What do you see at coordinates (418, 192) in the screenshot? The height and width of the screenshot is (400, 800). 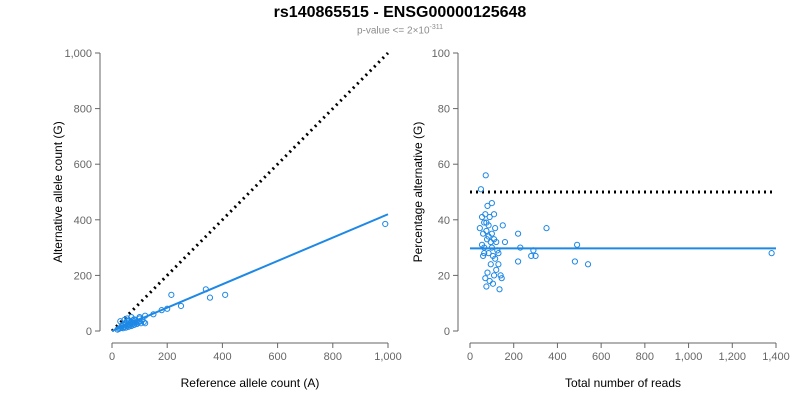 I see `y-axis-title: Percentage alternative (G)` at bounding box center [418, 192].